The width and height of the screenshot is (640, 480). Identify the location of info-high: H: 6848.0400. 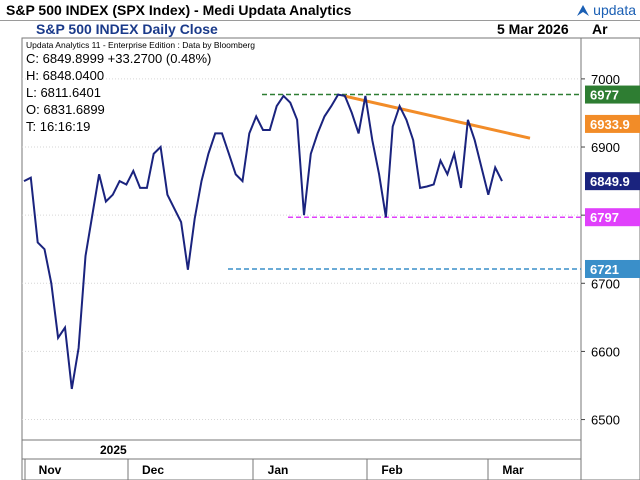
(65, 75).